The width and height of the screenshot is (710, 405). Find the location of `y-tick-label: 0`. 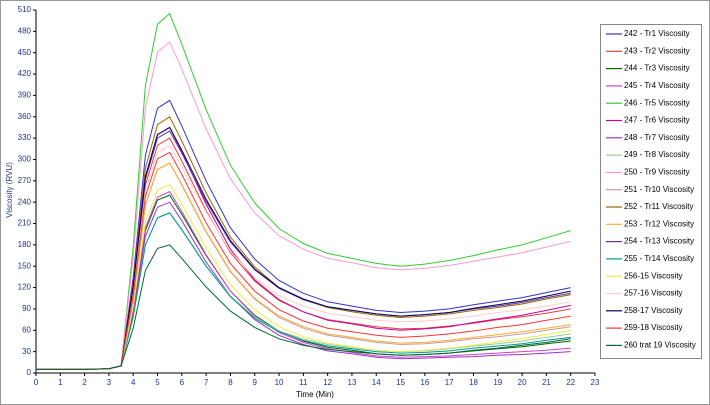

y-tick-label: 0 is located at coordinates (29, 372).